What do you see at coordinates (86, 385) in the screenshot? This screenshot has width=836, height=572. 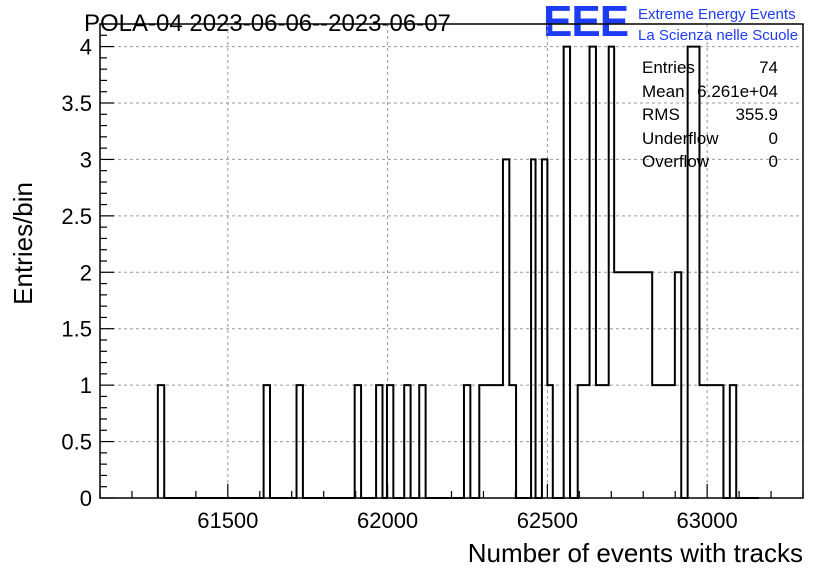 I see `y-tick-label: 1` at bounding box center [86, 385].